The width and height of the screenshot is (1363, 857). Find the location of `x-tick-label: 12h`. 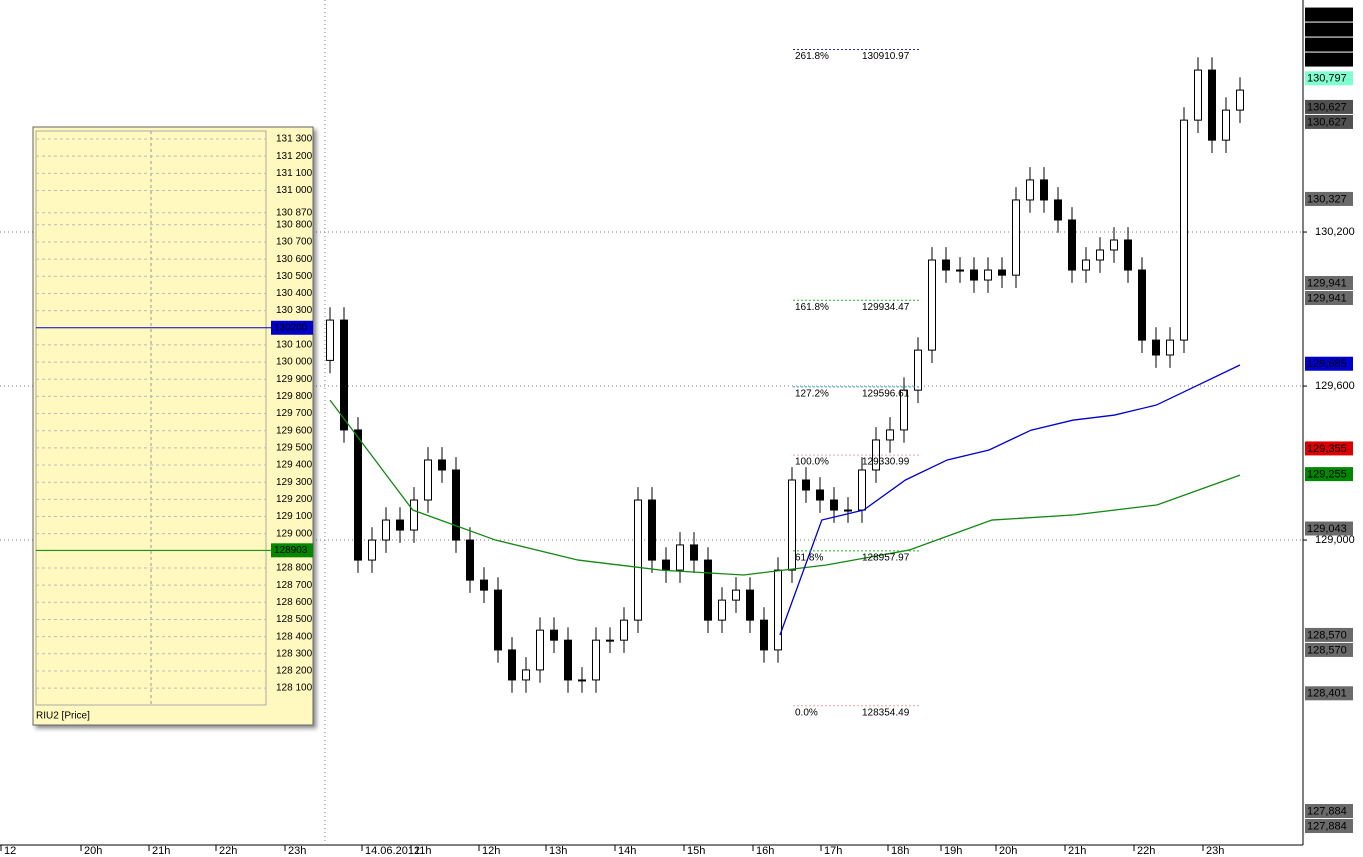

x-tick-label: 12h is located at coordinates (491, 851).